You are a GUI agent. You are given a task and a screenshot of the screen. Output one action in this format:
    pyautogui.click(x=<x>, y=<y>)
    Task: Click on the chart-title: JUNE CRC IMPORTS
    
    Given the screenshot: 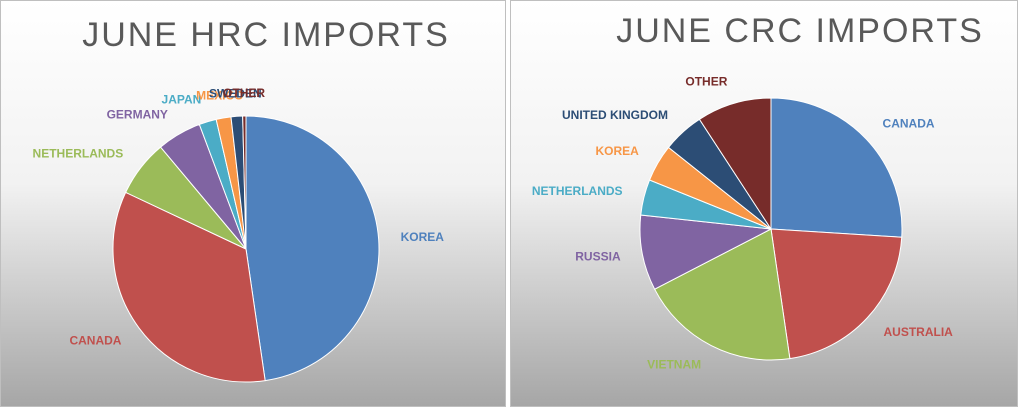 What is the action you would take?
    pyautogui.click(x=800, y=31)
    